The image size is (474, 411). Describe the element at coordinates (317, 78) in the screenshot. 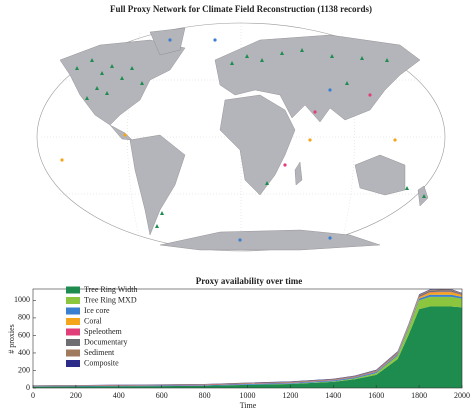

I see `eurasia` at that location.